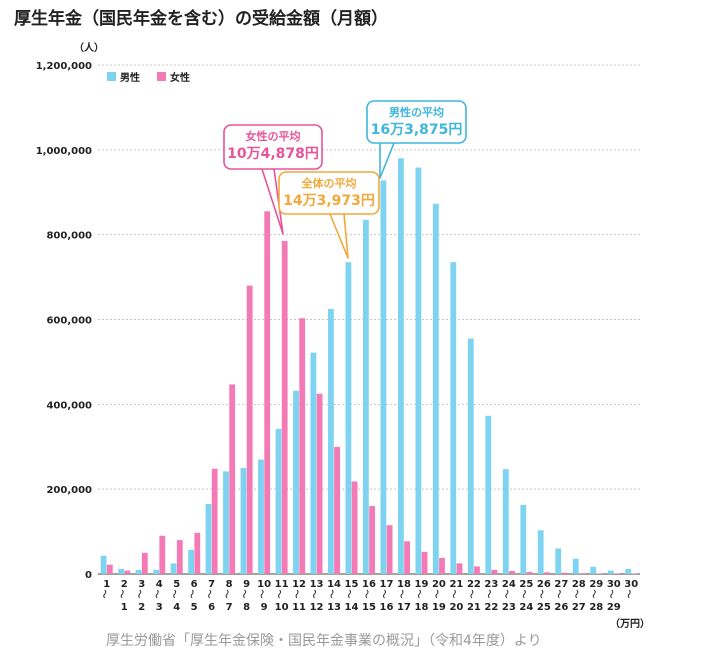  What do you see at coordinates (211, 607) in the screenshot?
I see `x-tick-label: 6` at bounding box center [211, 607].